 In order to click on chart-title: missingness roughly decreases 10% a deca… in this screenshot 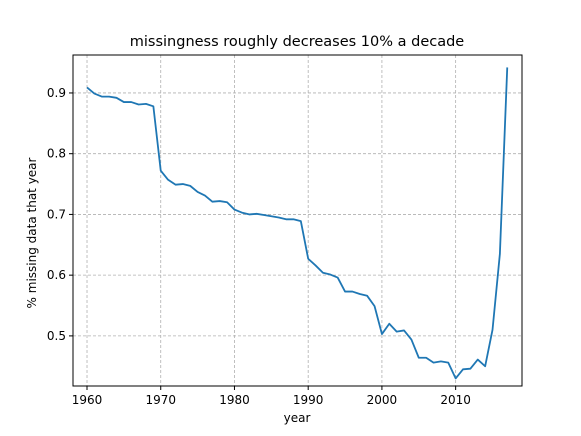, I will do `click(297, 42)`.